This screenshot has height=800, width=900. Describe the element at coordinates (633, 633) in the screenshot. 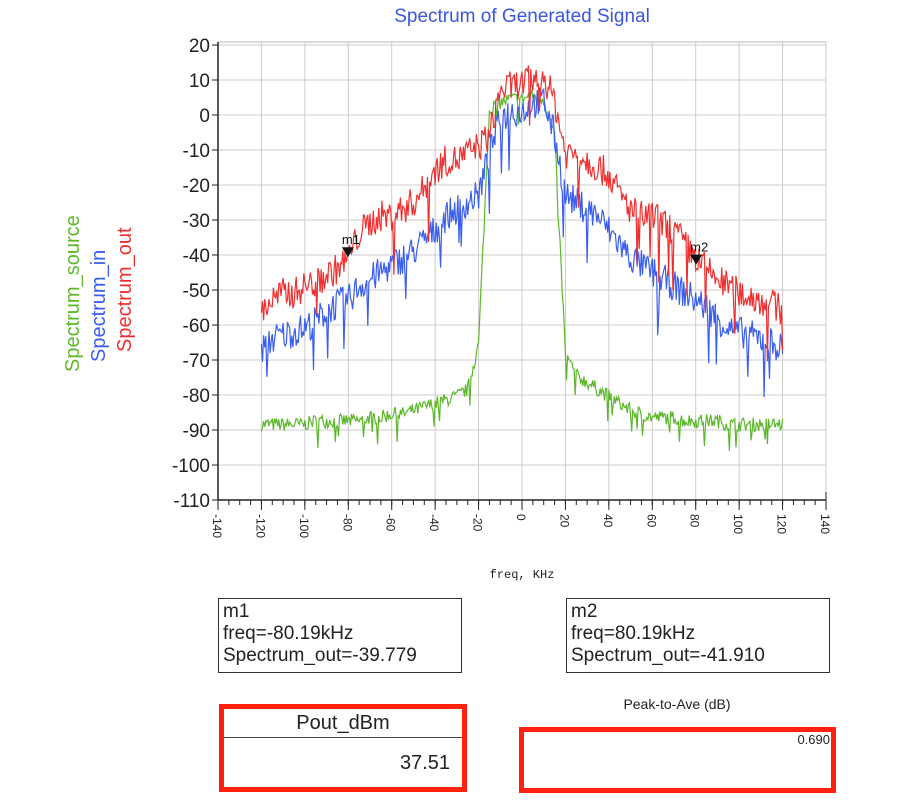

I see `m2-freq: freq=80.19kHz` at that location.